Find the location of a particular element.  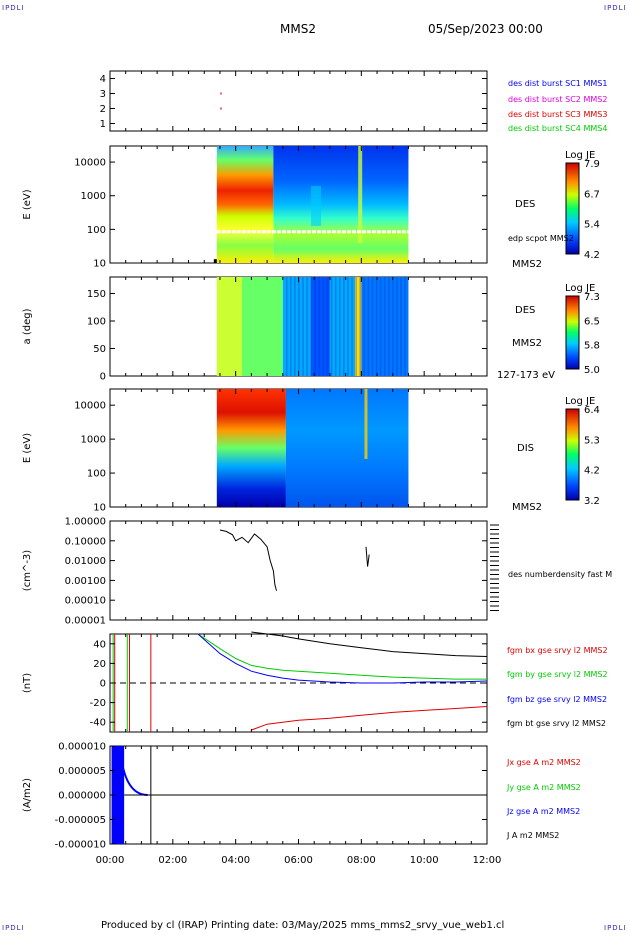

colorbar-tick-label: 6.4 is located at coordinates (592, 410).